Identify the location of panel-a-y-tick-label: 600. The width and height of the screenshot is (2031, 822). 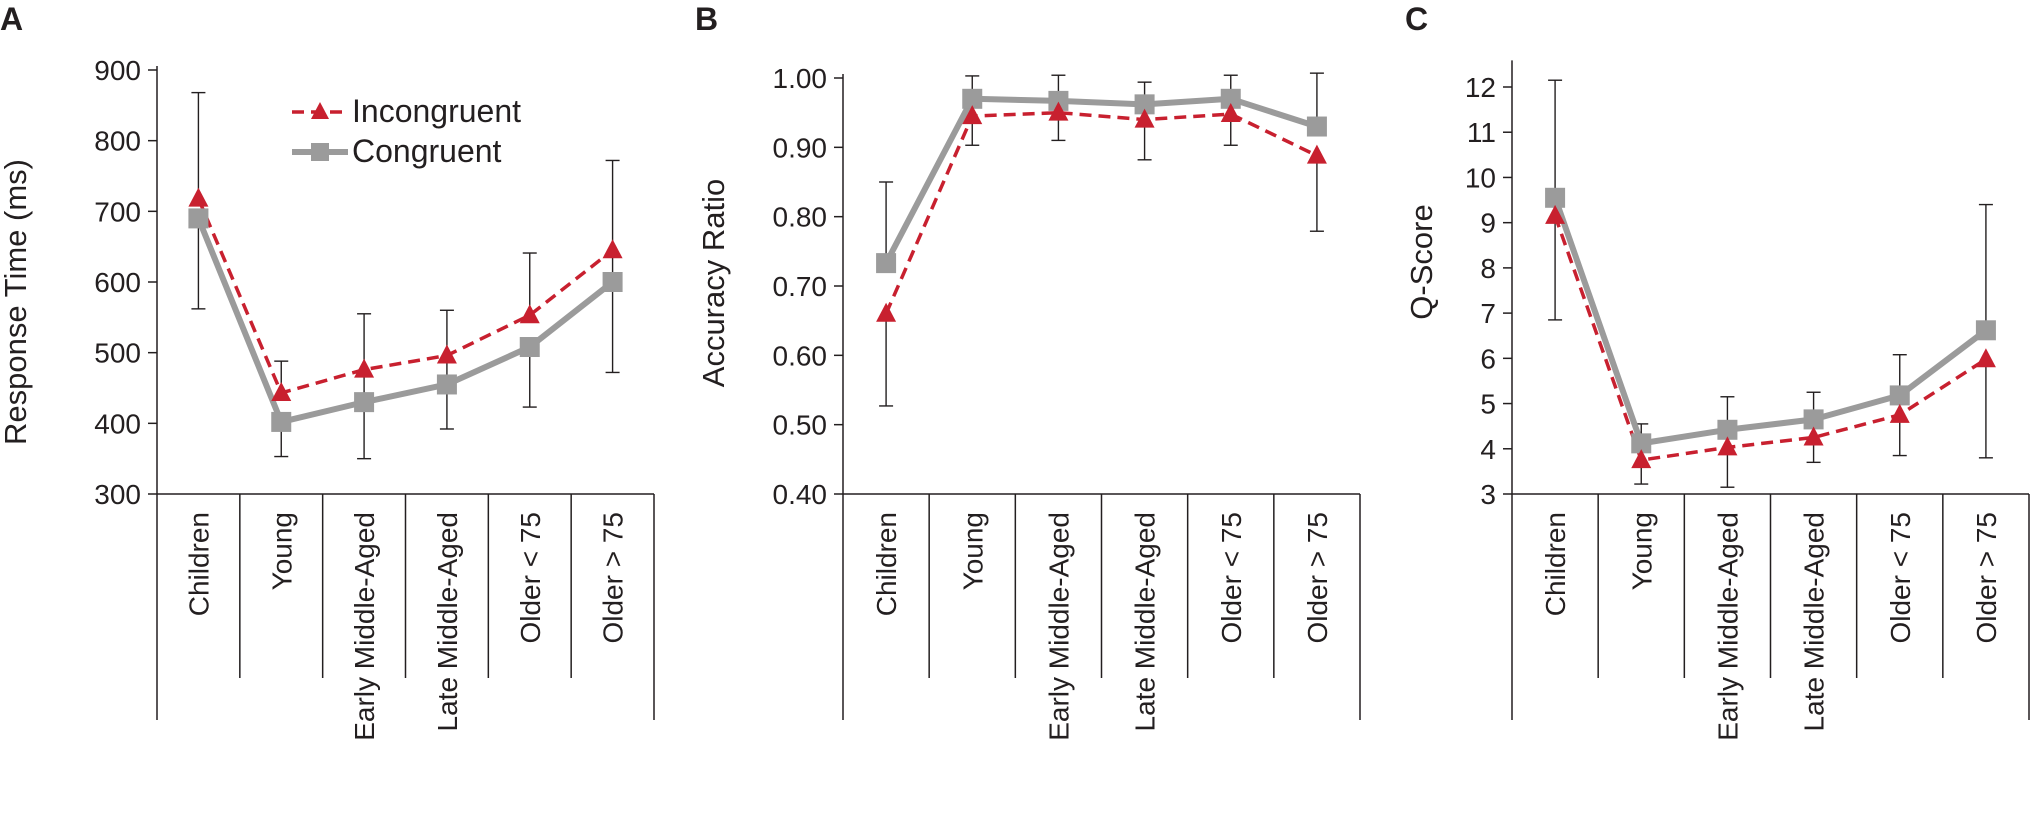
(117, 282).